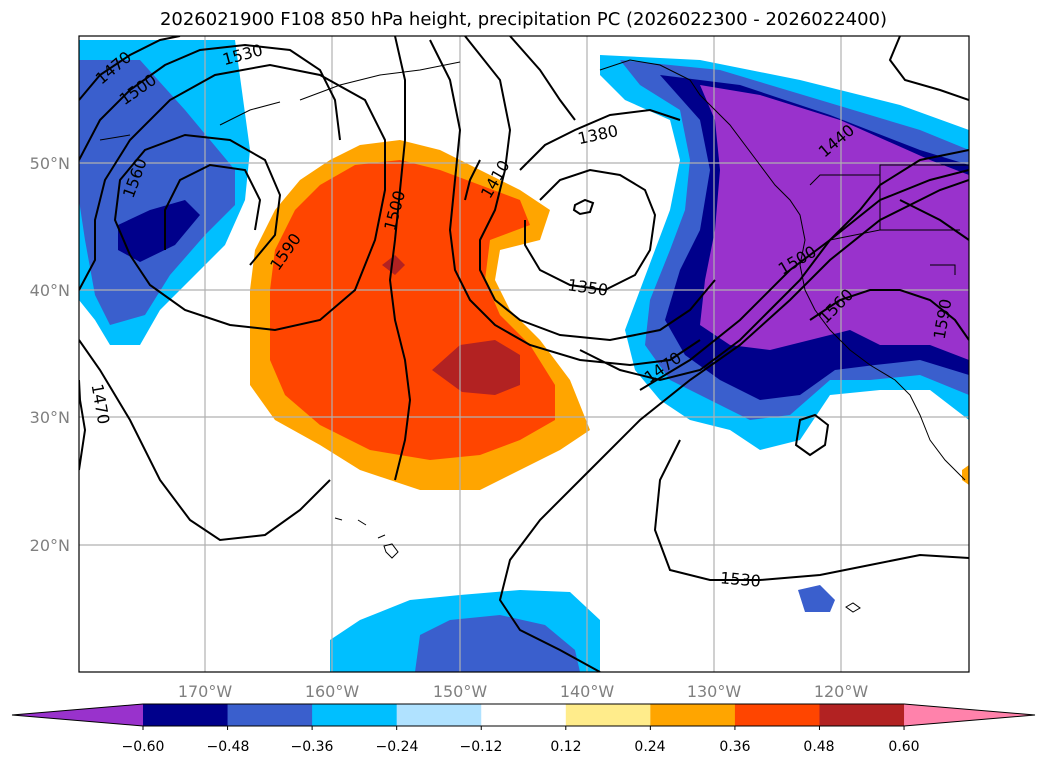 The image size is (1047, 765). Describe the element at coordinates (228, 747) in the screenshot. I see `colorbar-tick-label: −0.48` at that location.